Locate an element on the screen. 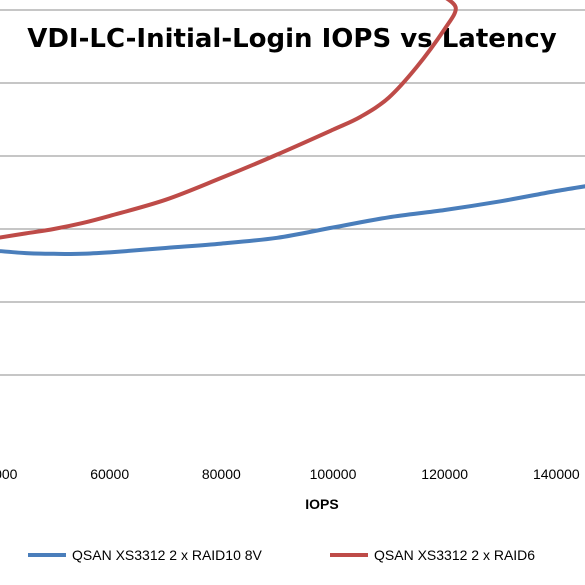 The height and width of the screenshot is (585, 585). legend-label: QSAN XS3312 2 x RAID10 8V is located at coordinates (167, 555).